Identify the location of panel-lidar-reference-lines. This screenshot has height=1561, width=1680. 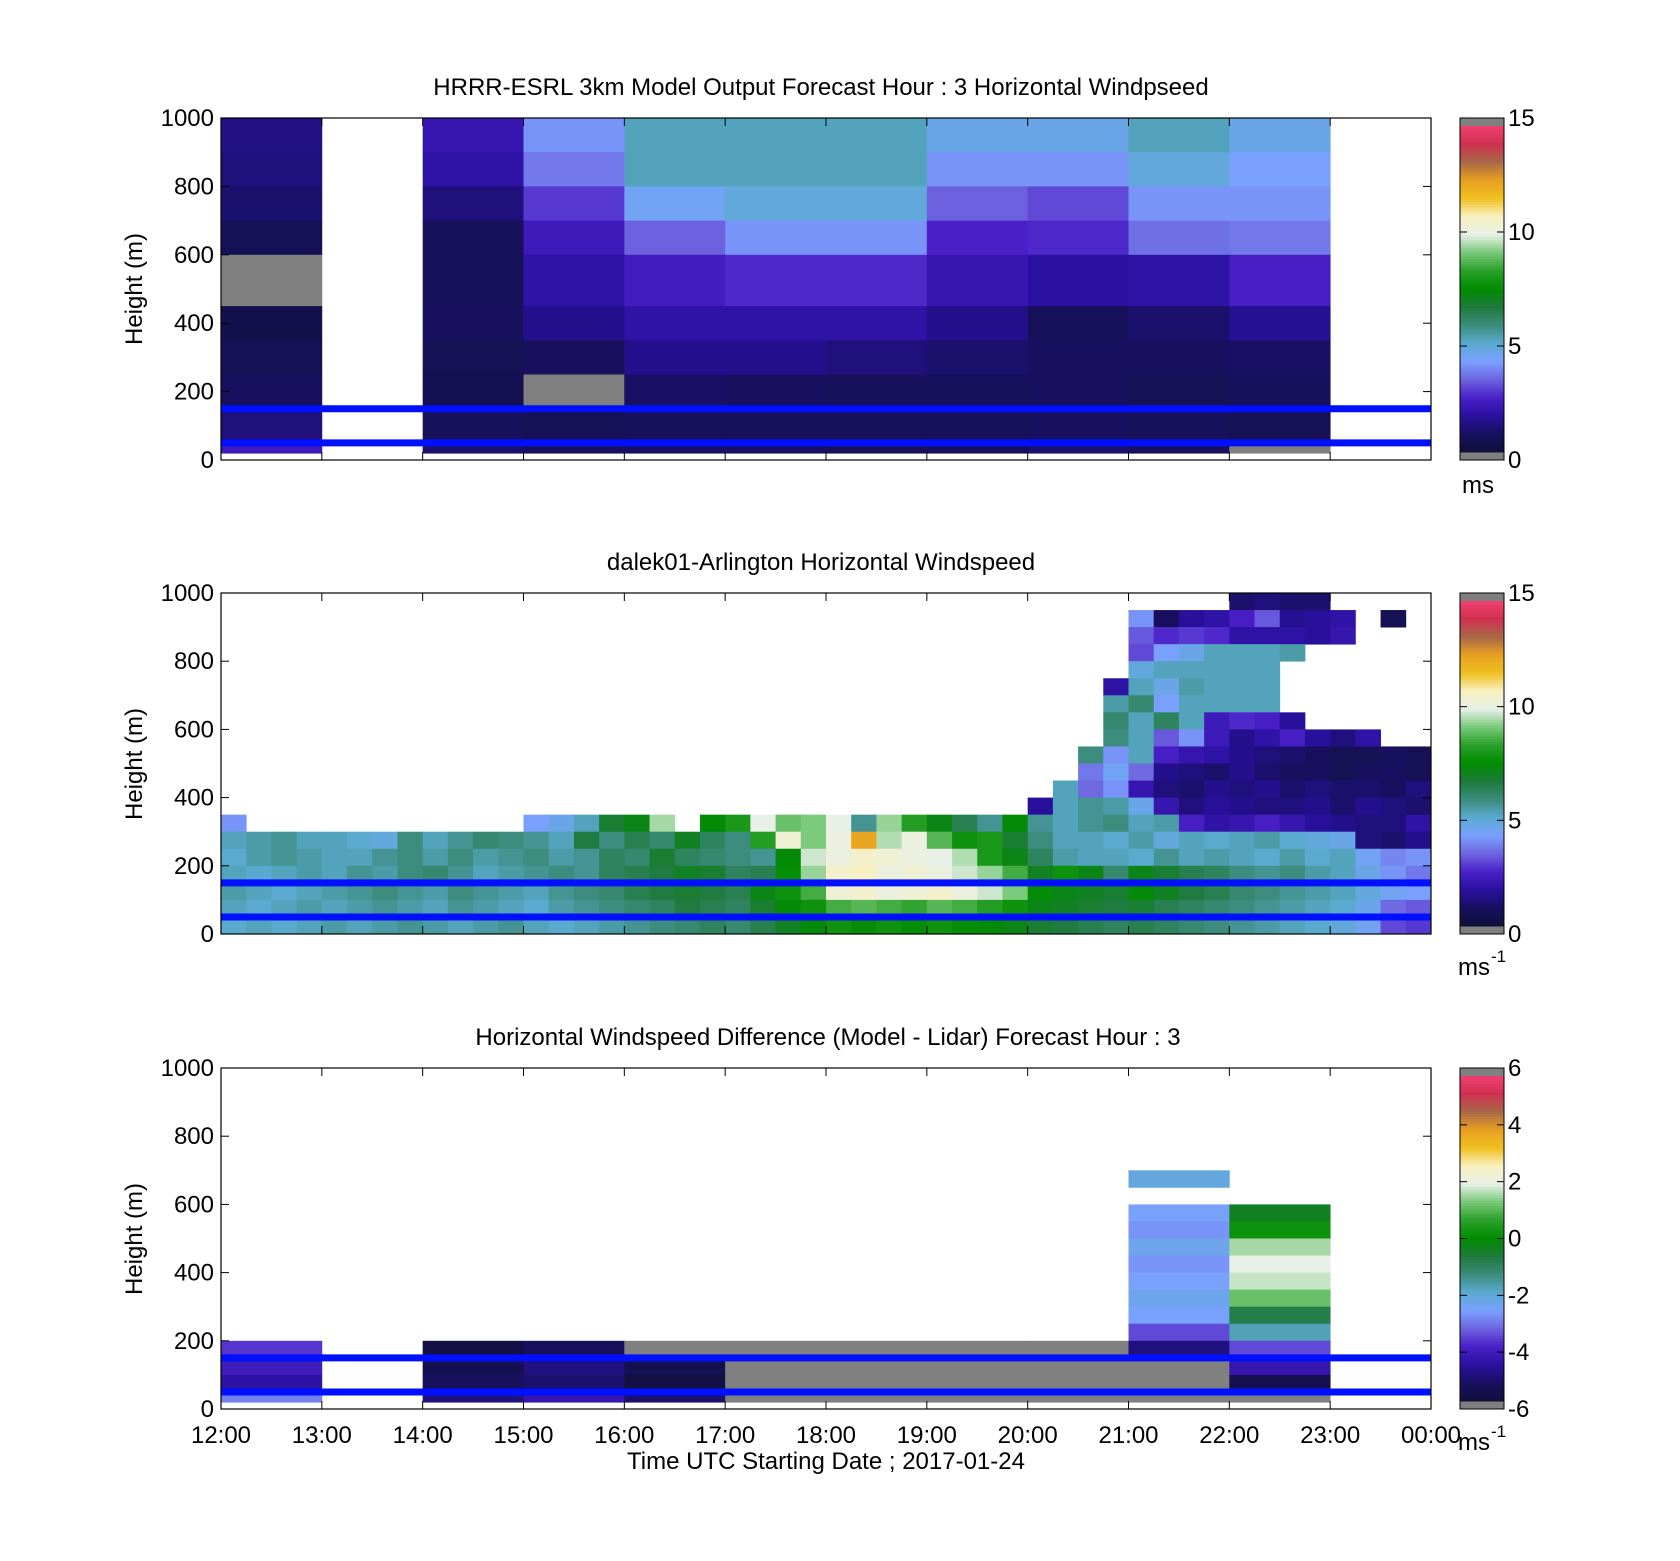
(826, 900).